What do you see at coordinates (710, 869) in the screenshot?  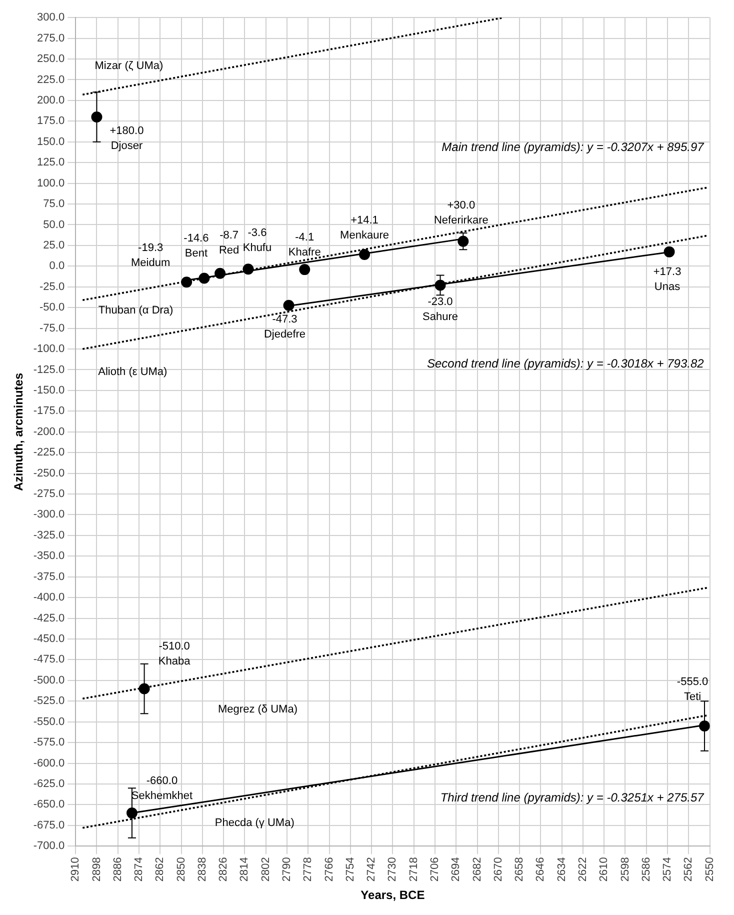 I see `x-tick-label: 2550` at bounding box center [710, 869].